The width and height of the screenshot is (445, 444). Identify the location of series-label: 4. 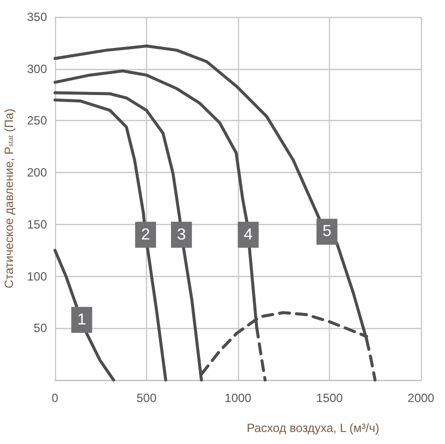
(248, 235).